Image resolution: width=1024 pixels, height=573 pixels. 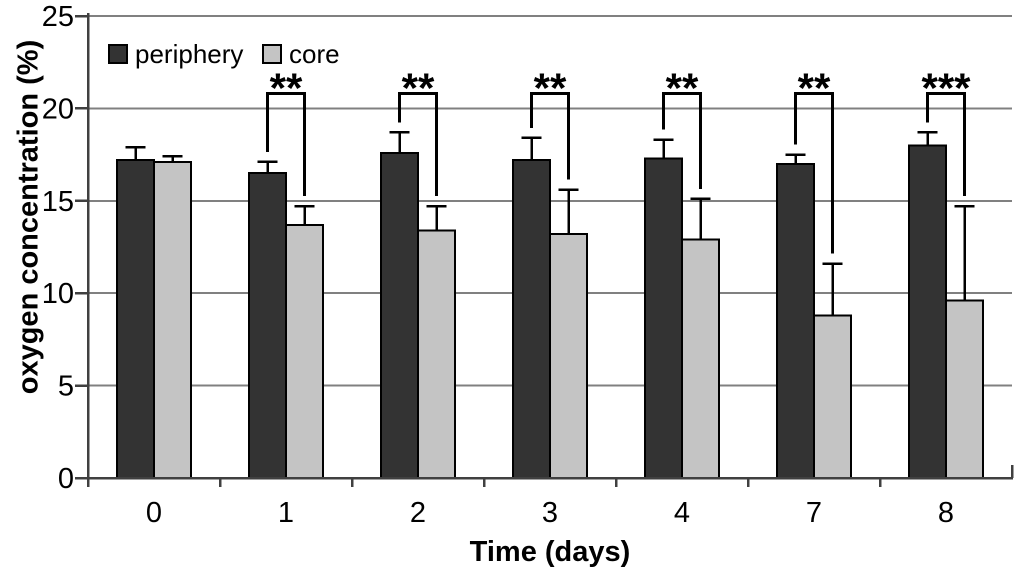 What do you see at coordinates (58, 109) in the screenshot?
I see `y-tick-label-20: 20` at bounding box center [58, 109].